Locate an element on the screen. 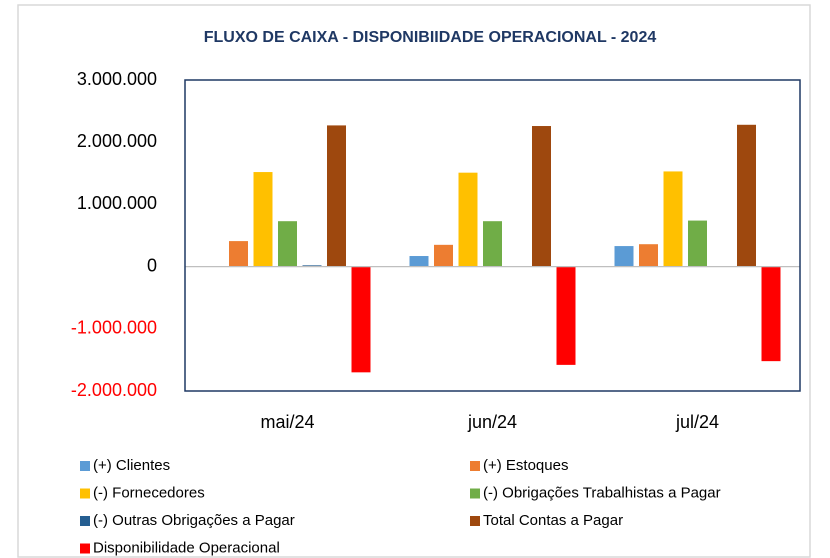 The height and width of the screenshot is (558, 830). y-tick-label: -2.000.000 is located at coordinates (114, 390).